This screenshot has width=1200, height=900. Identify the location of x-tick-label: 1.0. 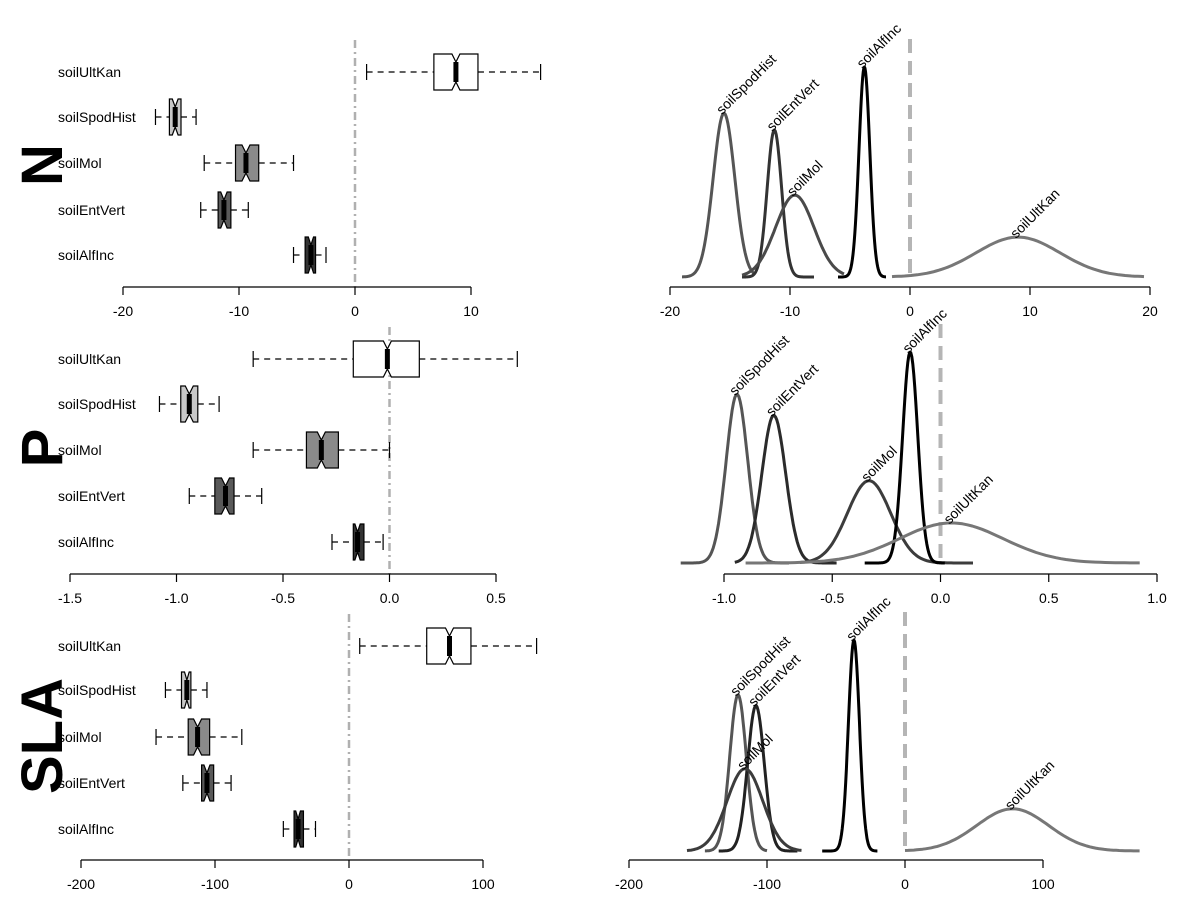
(1157, 598).